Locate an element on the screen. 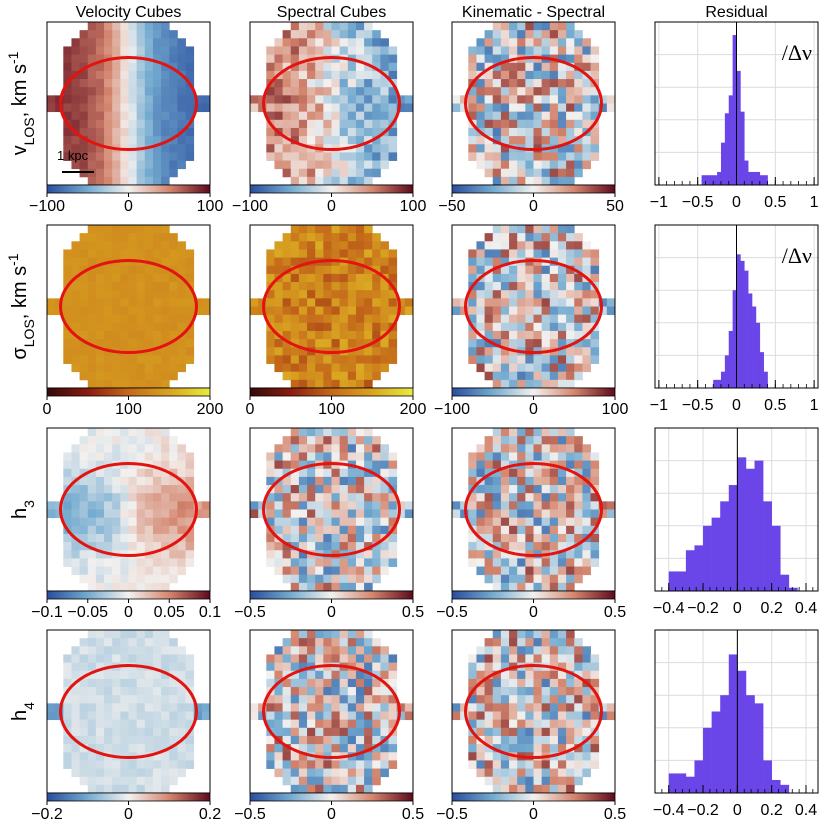  colorbar-tick-label: 0 is located at coordinates (533, 814).